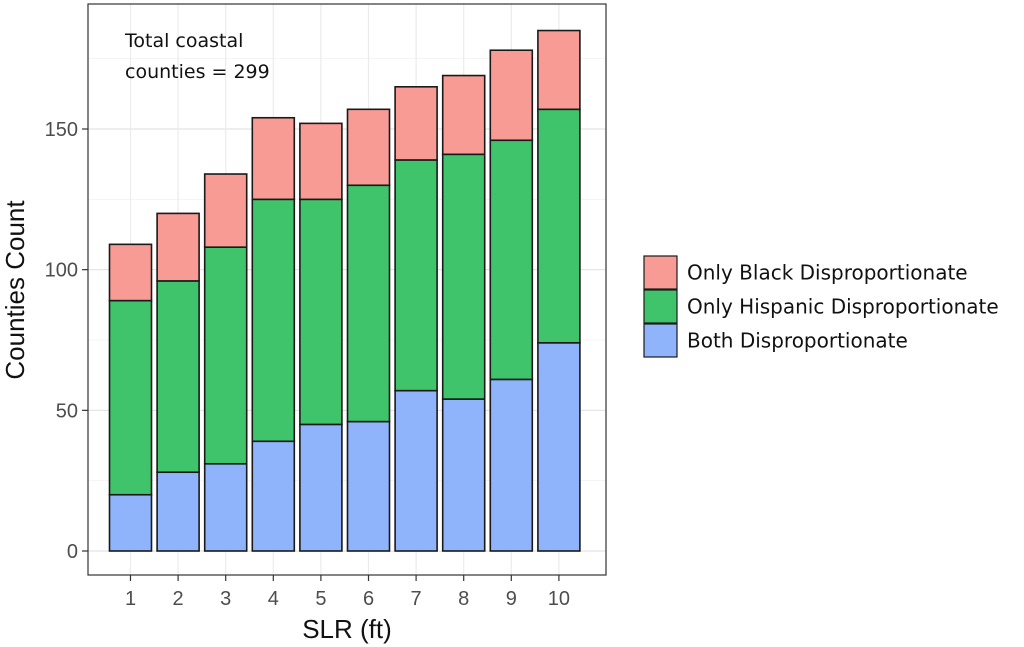 This screenshot has height=647, width=1024. Describe the element at coordinates (463, 599) in the screenshot. I see `x-tick-label: 8` at that location.